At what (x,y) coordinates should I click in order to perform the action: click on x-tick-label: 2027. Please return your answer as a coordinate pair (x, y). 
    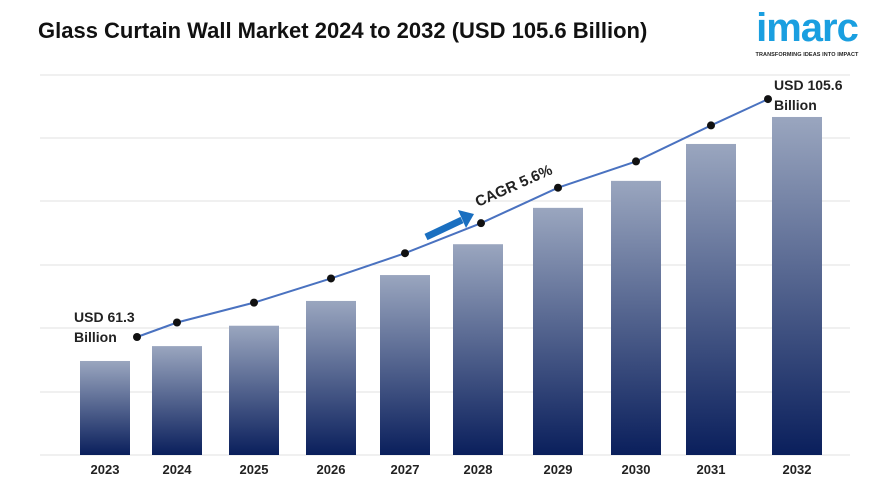
    Looking at the image, I should click on (405, 469).